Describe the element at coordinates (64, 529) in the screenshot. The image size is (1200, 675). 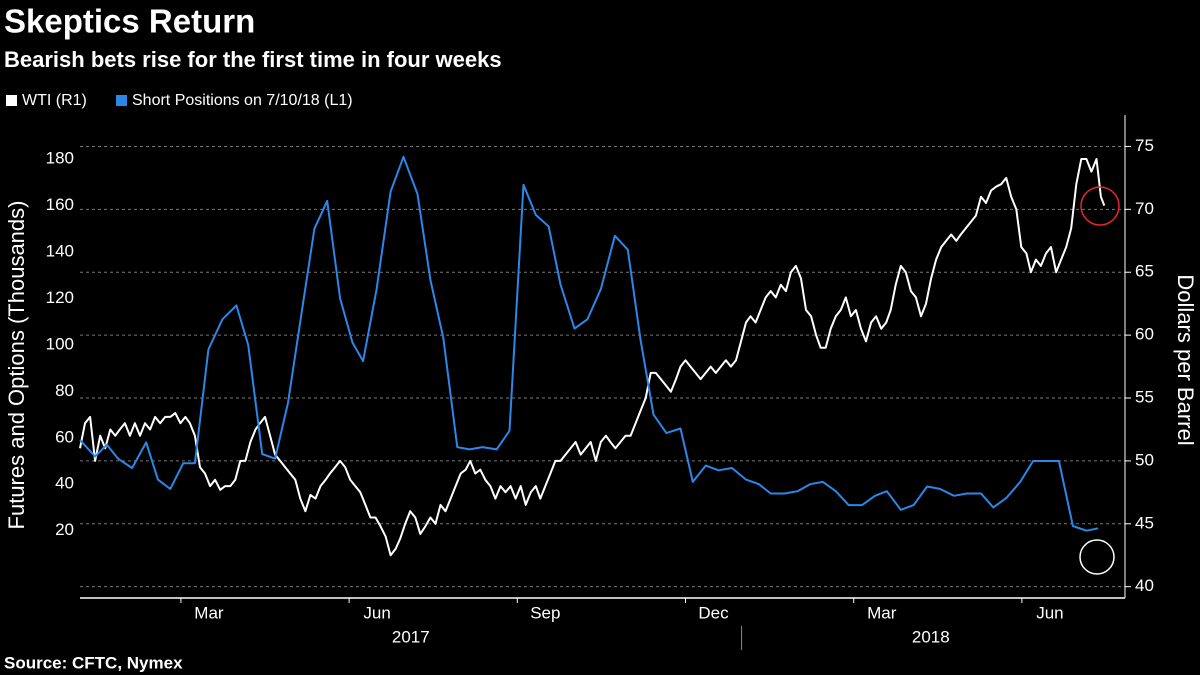
I see `y-tick-label: 20` at that location.